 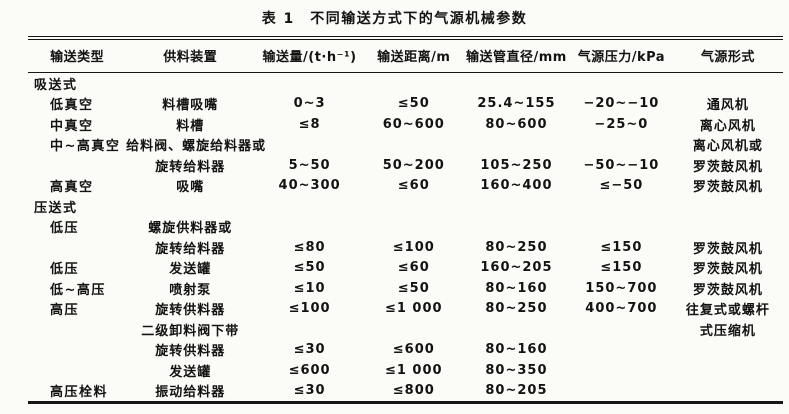 I want to click on header-distance: 输送距离/m, so click(x=413, y=55).